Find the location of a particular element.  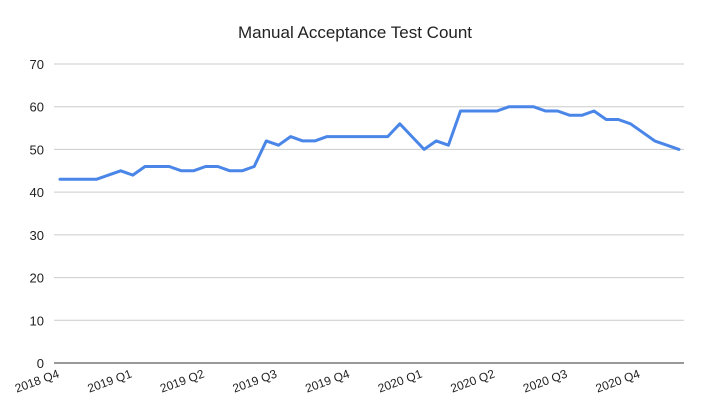

x-tick-label: 2019 Q2 is located at coordinates (182, 381).